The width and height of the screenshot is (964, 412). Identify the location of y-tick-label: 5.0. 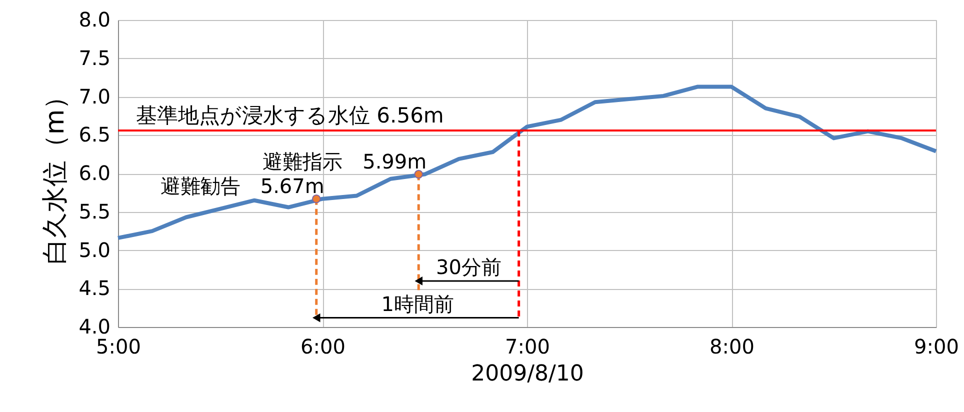
(94, 250).